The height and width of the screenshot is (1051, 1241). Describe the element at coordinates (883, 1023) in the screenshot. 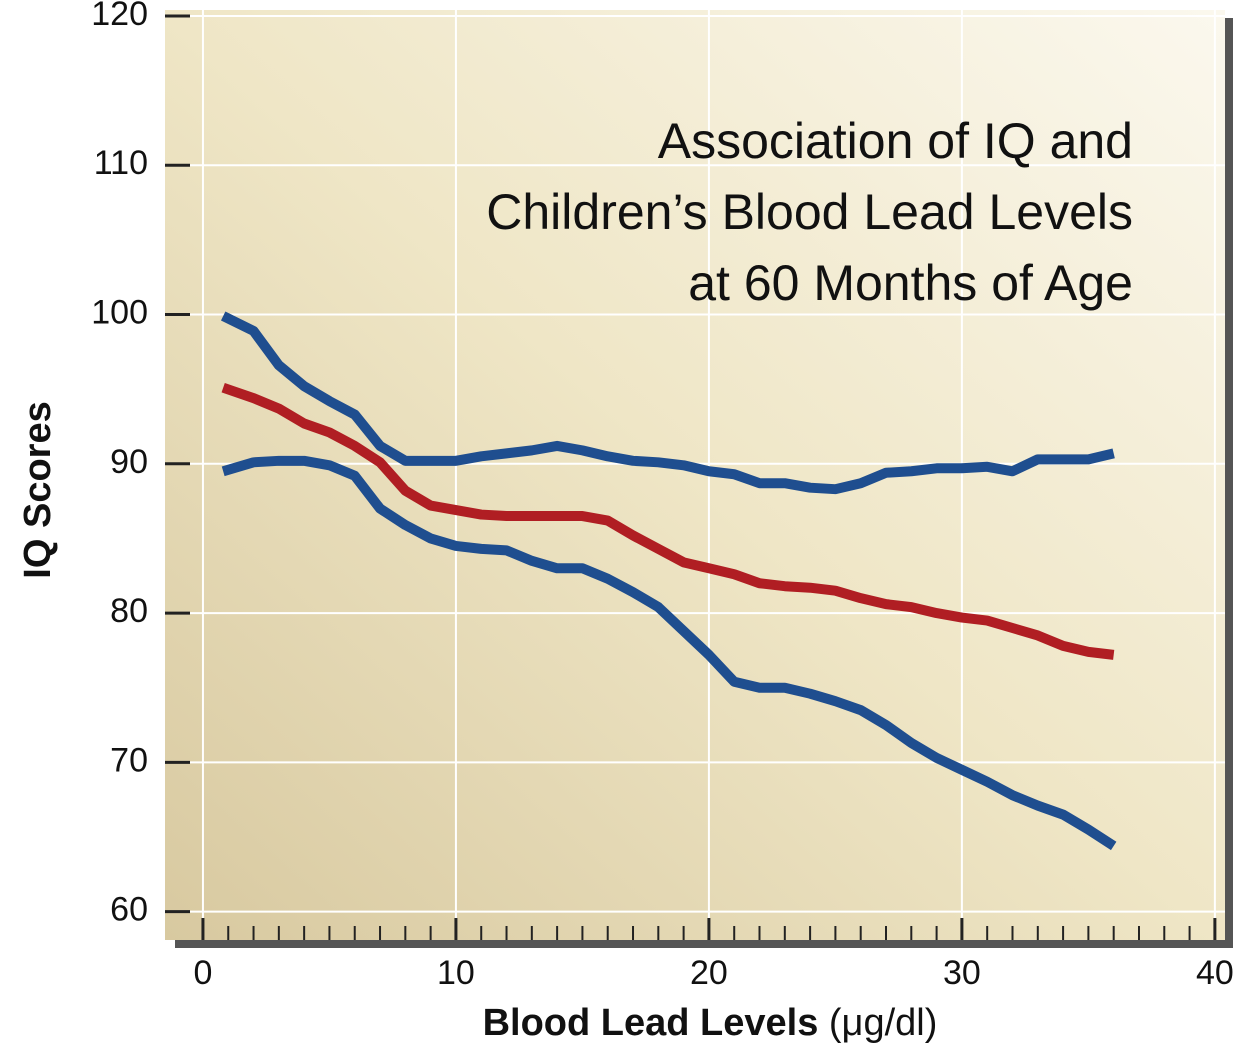

I see `x-axis-label-unit: (μg/dl)` at that location.